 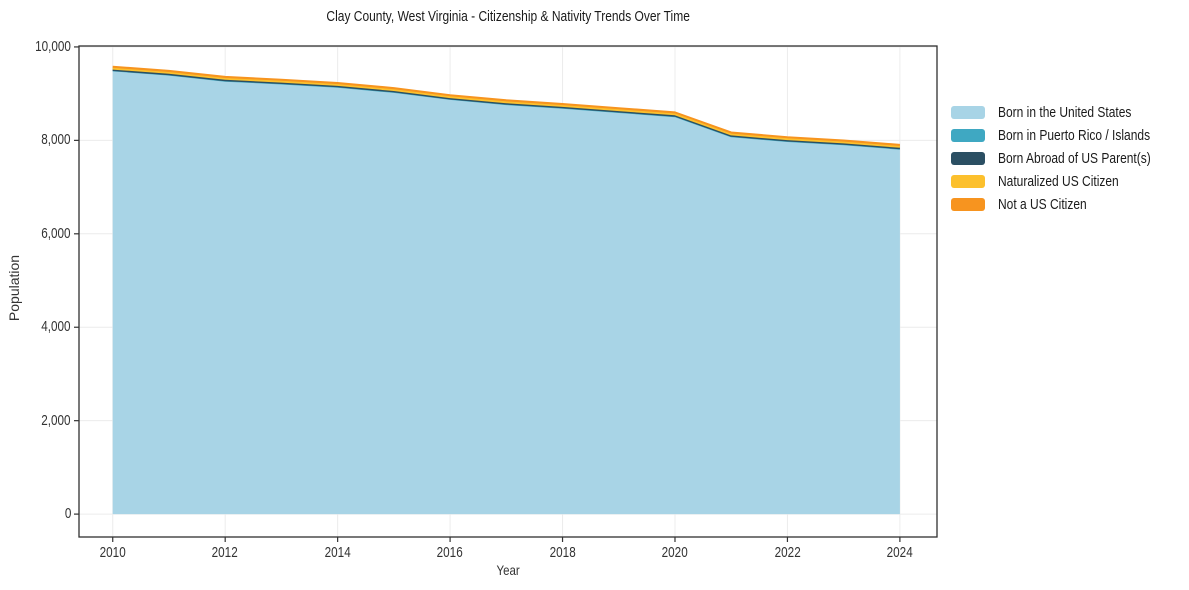 What do you see at coordinates (1065, 112) in the screenshot?
I see `legend-label-text: Born in the United States` at bounding box center [1065, 112].